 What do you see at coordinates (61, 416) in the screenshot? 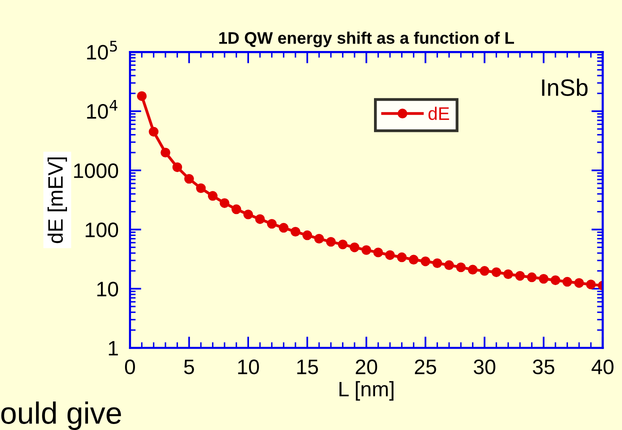
I see `text: ould give` at bounding box center [61, 416].